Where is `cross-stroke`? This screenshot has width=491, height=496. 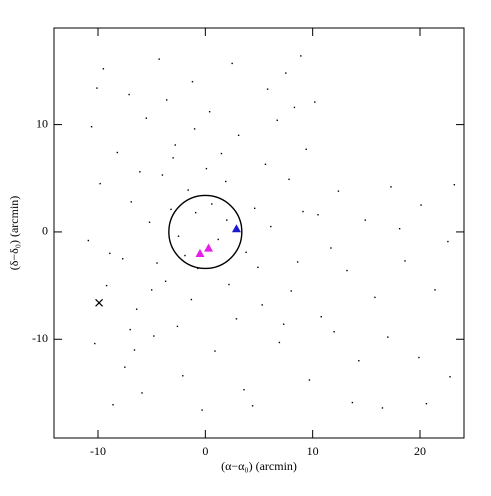
cross-stroke is located at coordinates (99, 302).